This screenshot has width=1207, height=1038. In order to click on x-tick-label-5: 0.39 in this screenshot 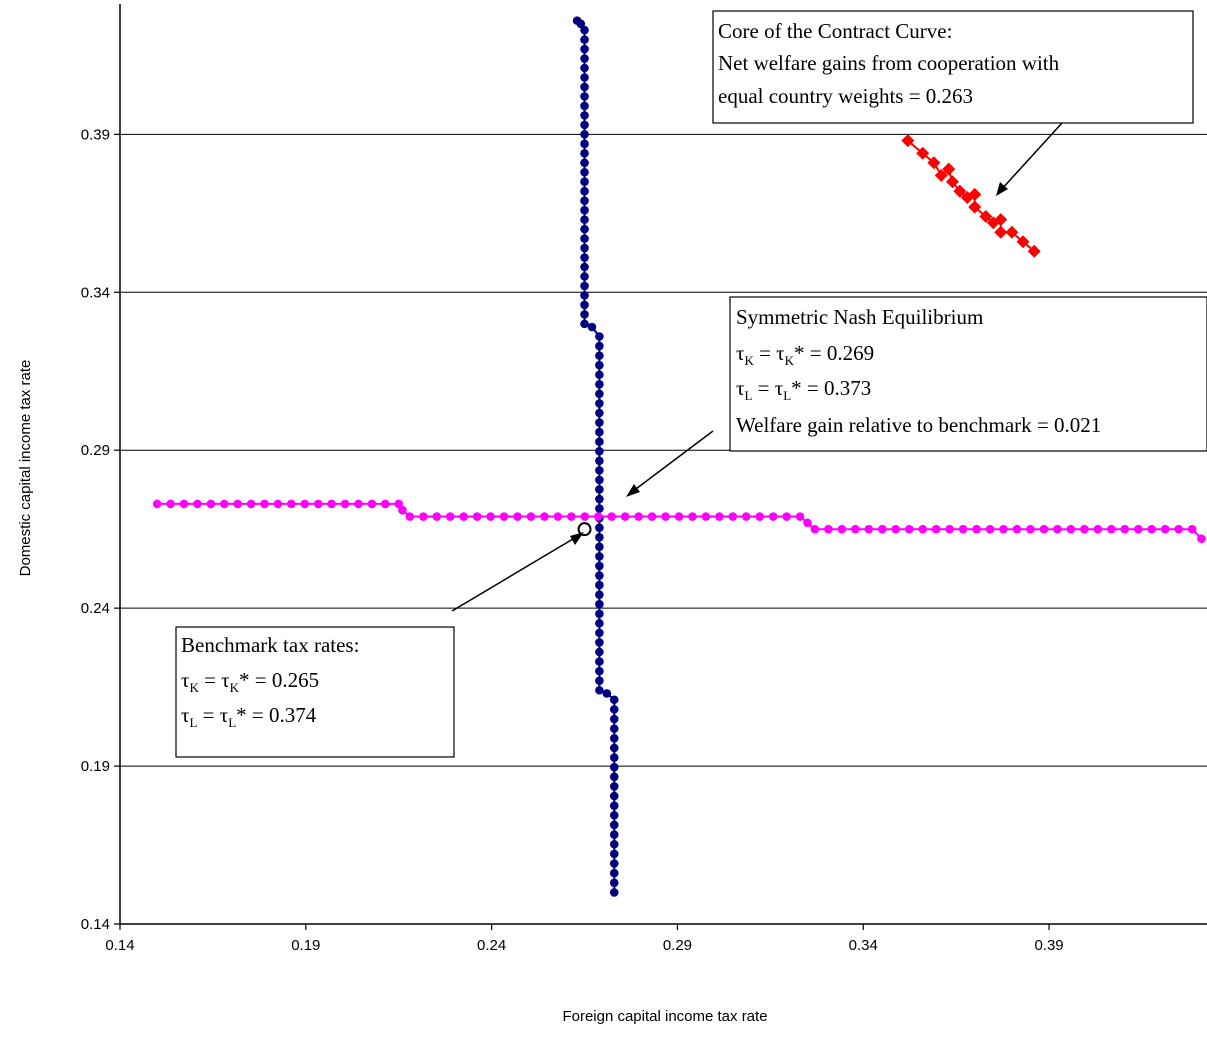, I will do `click(1048, 945)`.